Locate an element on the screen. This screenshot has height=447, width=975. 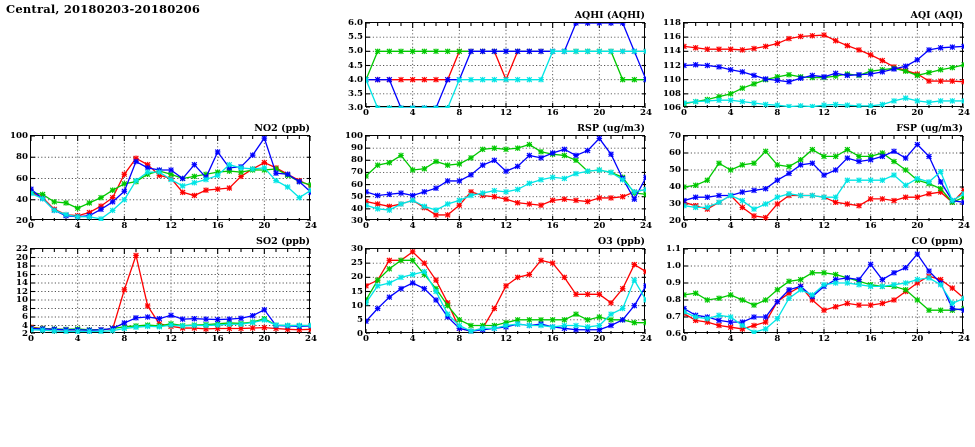
x-tick-label: 16 is located at coordinates (870, 226).